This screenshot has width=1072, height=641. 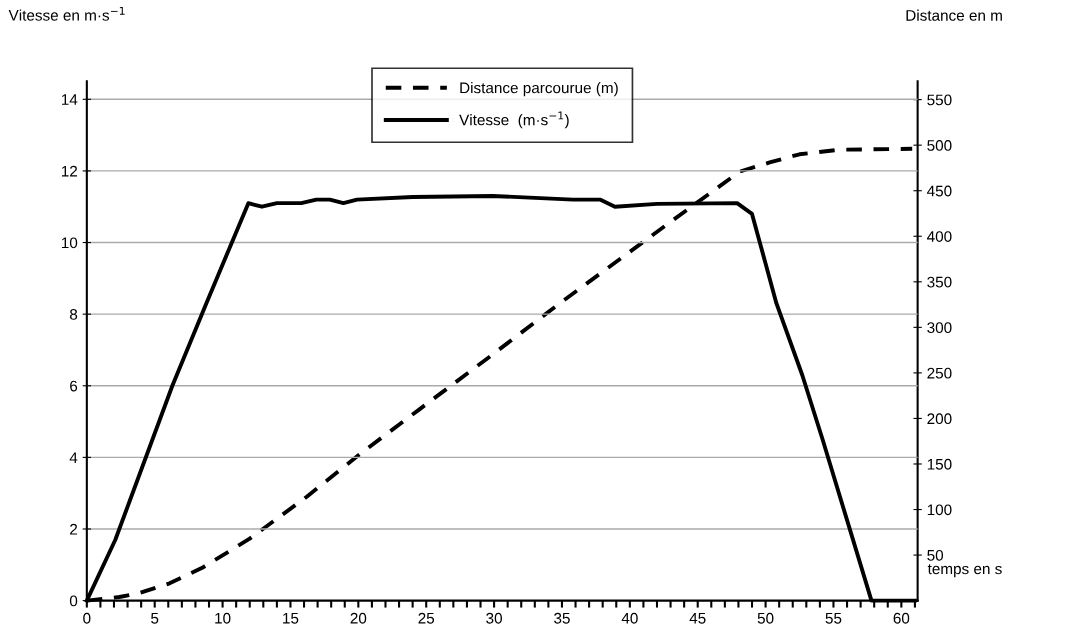 I want to click on y-tick-label: 14, so click(x=69, y=99).